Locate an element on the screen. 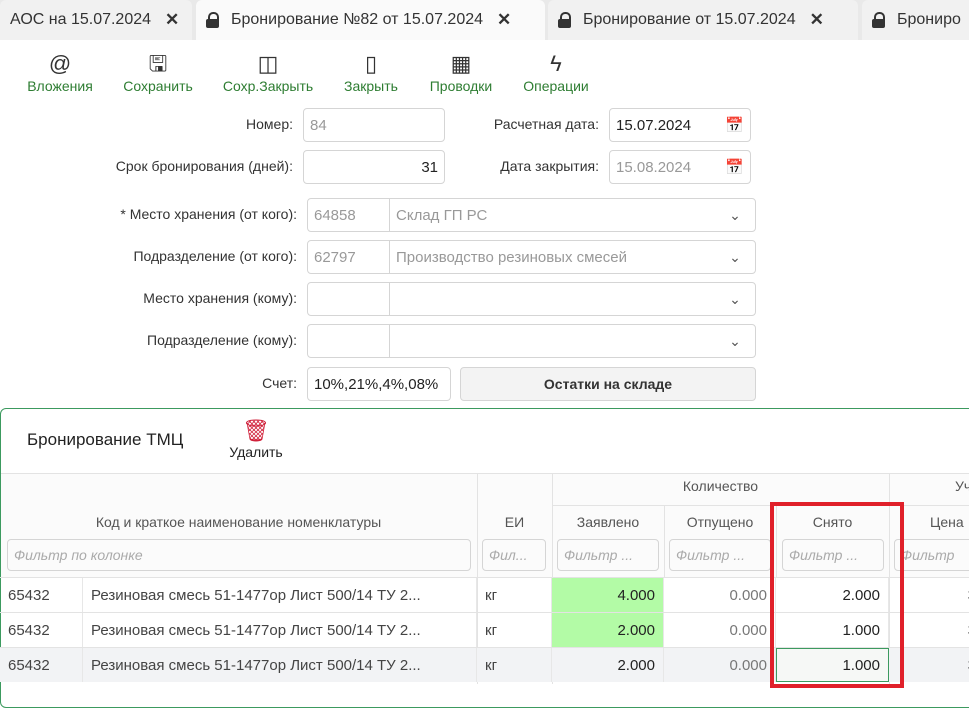 This screenshot has height=708, width=969. calc-date-field: 15.07.2024 📅 is located at coordinates (680, 125).